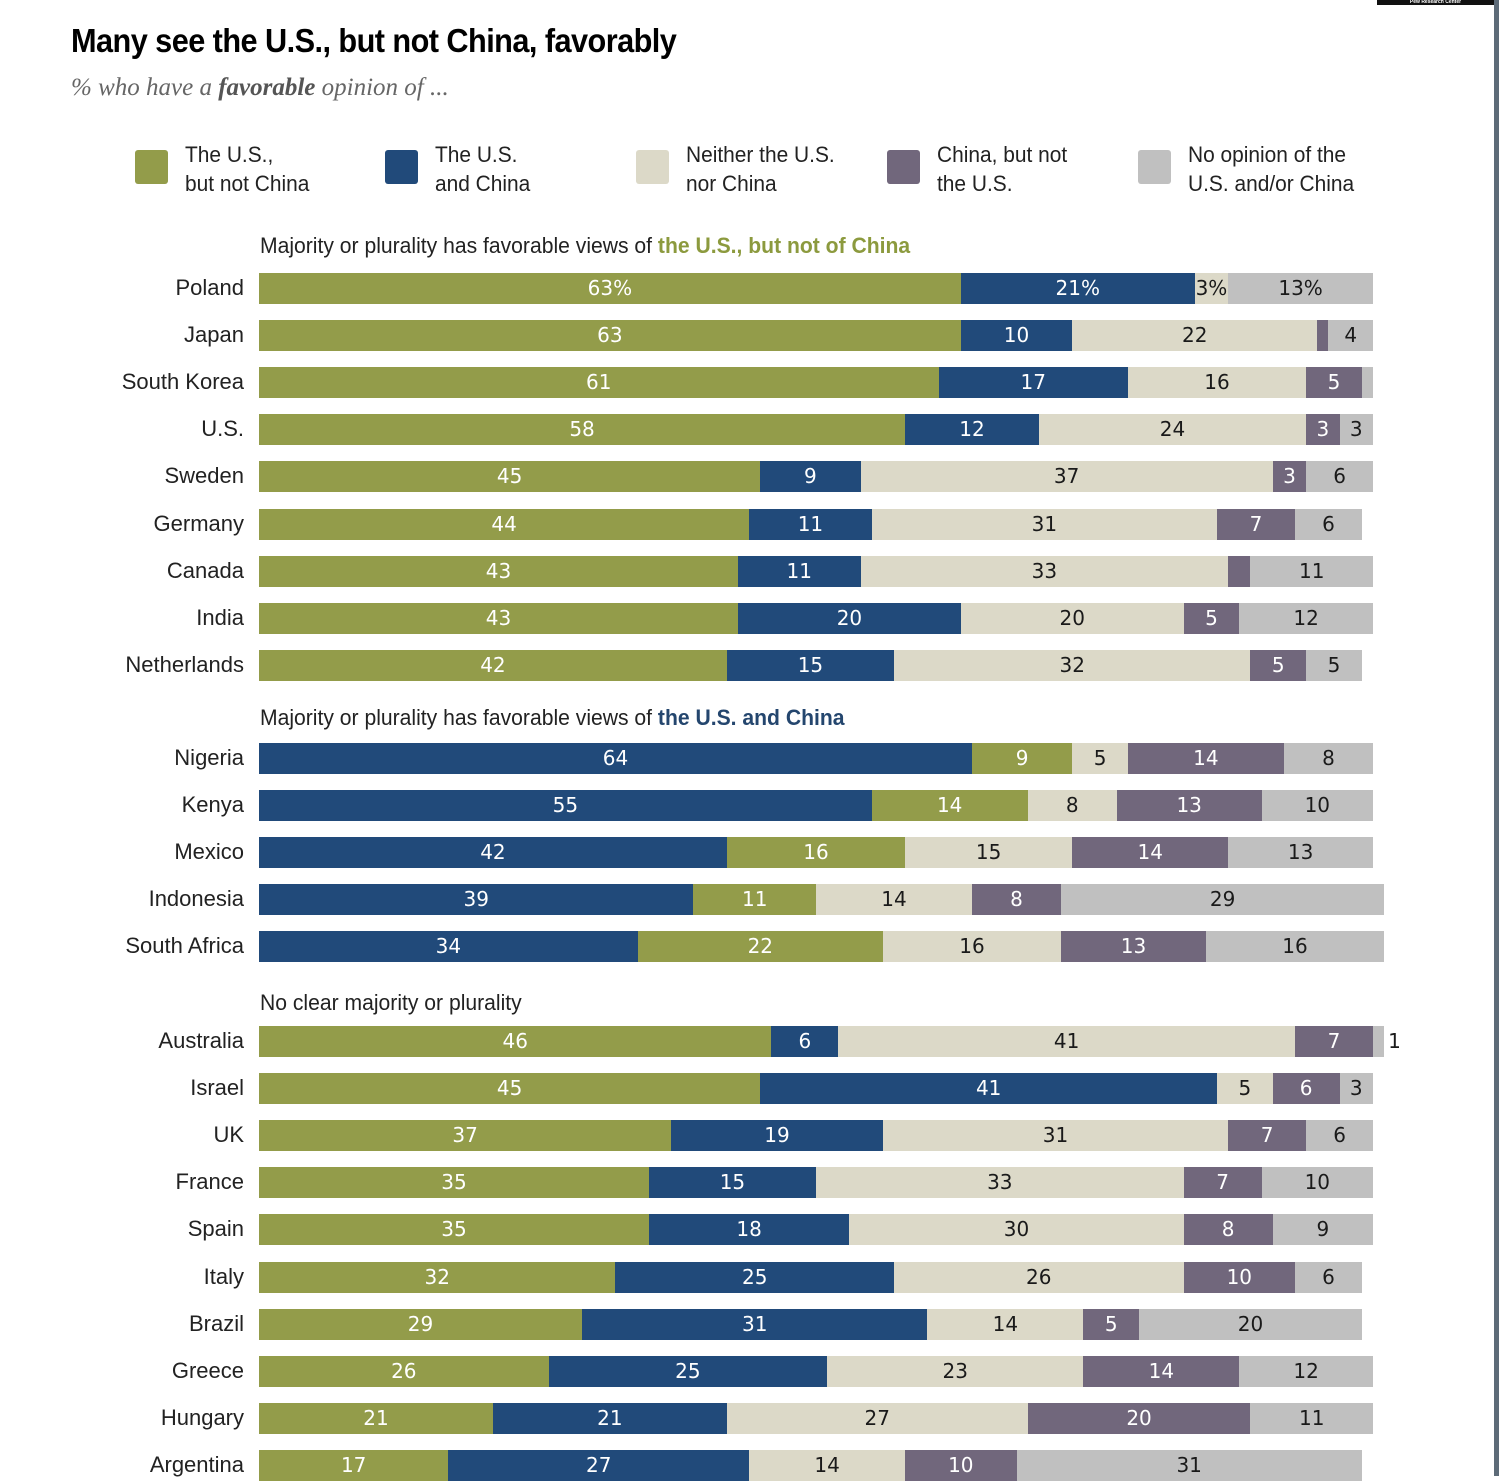 The image size is (1499, 1481). What do you see at coordinates (1311, 1418) in the screenshot?
I see `bar-segment-no-opinion: 11` at bounding box center [1311, 1418].